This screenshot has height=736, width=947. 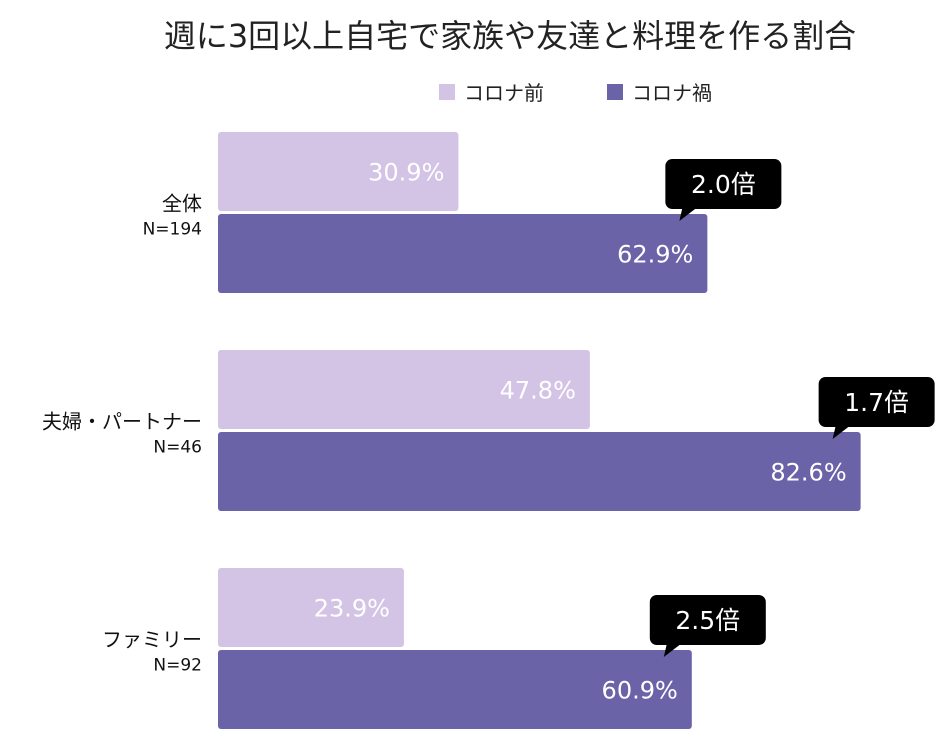 I want to click on legend-label-before: コロナ前, so click(x=504, y=93).